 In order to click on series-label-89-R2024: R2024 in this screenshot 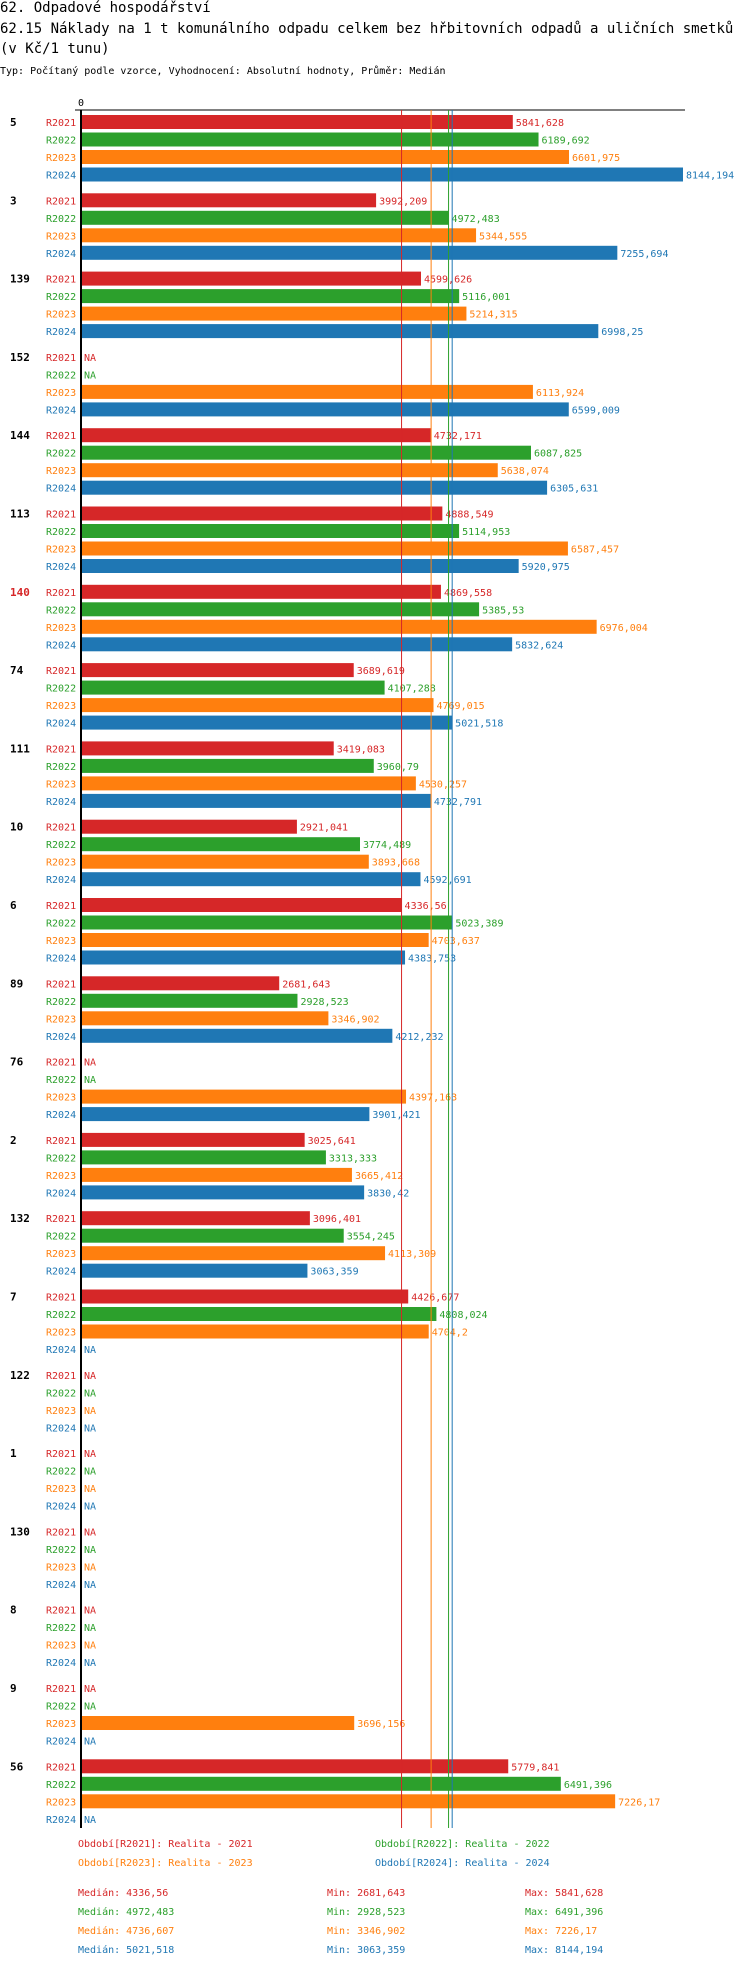, I will do `click(61, 1037)`.